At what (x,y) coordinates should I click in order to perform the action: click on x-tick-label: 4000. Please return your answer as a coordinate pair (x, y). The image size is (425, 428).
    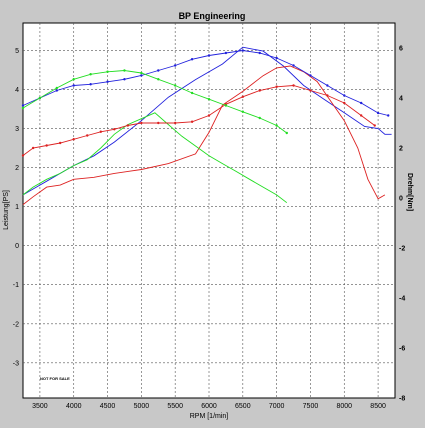
    Looking at the image, I should click on (74, 406).